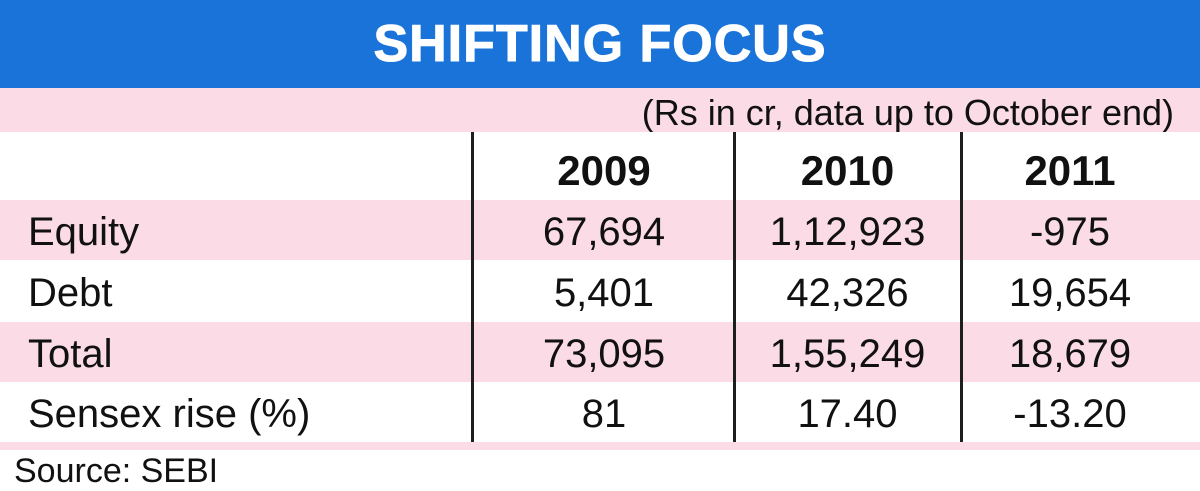 The image size is (1200, 491). I want to click on chart-title: SHIFTING FOCUS, so click(600, 44).